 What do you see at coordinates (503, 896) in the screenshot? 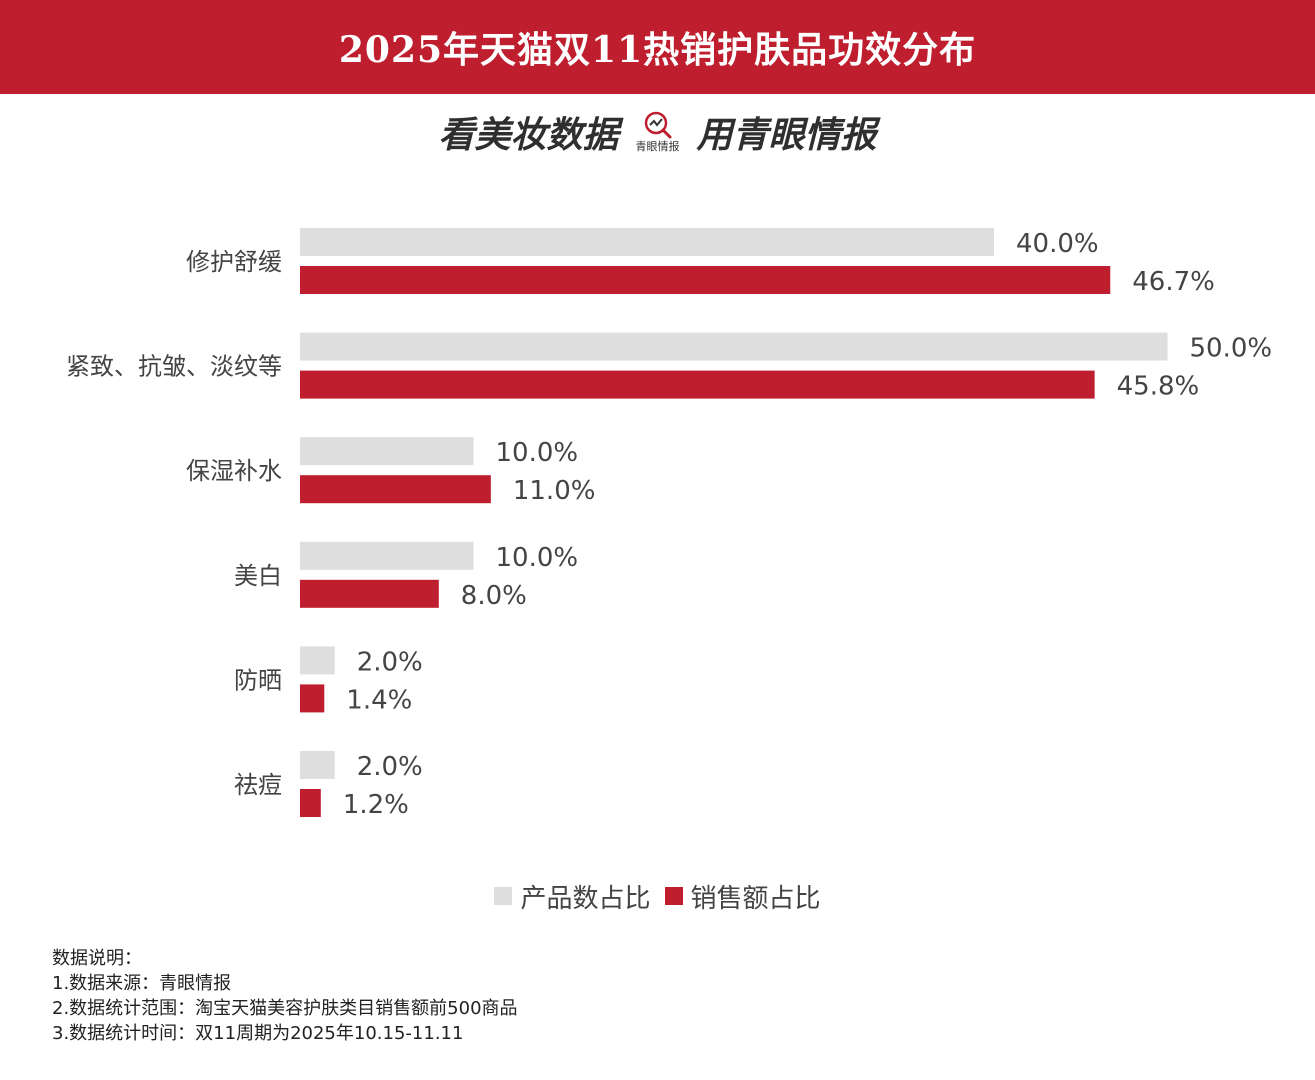
I see `legend-swatch-product` at bounding box center [503, 896].